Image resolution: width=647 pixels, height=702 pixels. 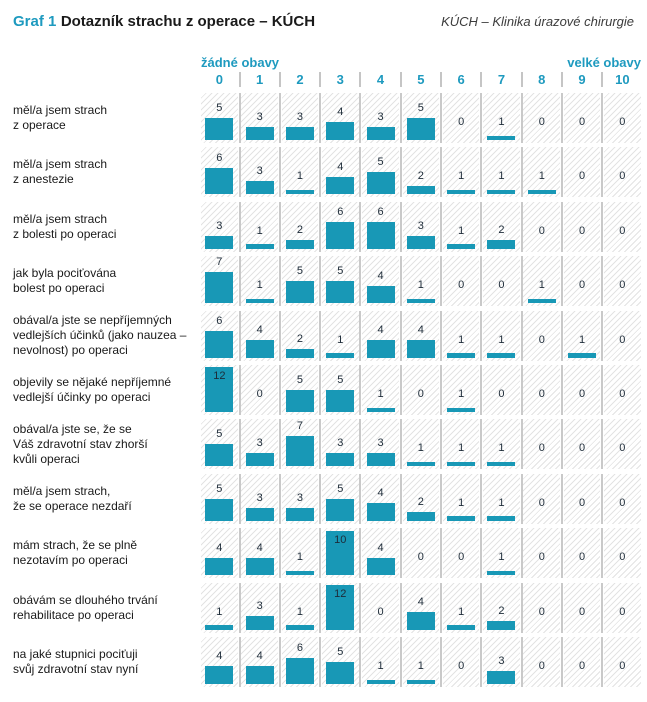 What do you see at coordinates (240, 62) in the screenshot?
I see `scale-min-label: žádné obavy` at bounding box center [240, 62].